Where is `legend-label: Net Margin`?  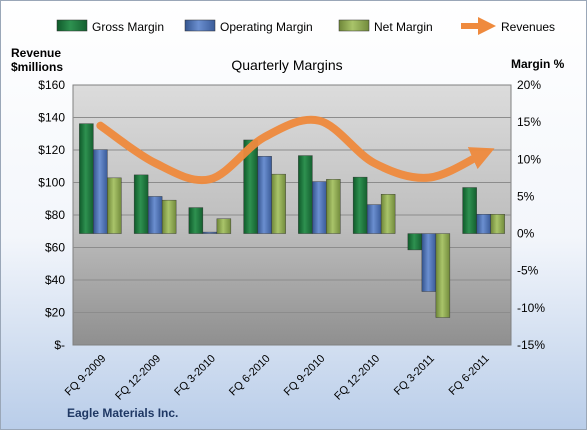
legend-label: Net Margin is located at coordinates (403, 27).